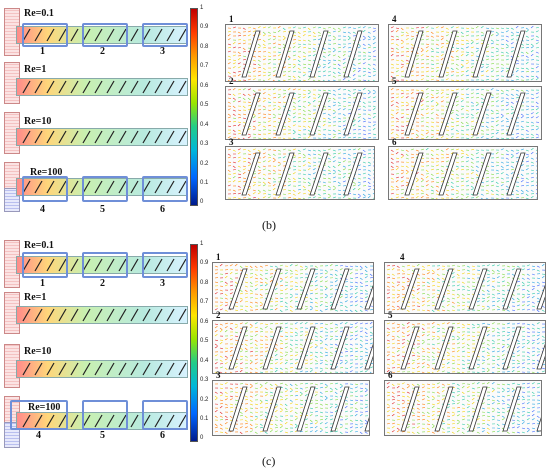  I want to click on colorbar-tick: 0.7, so click(204, 66).